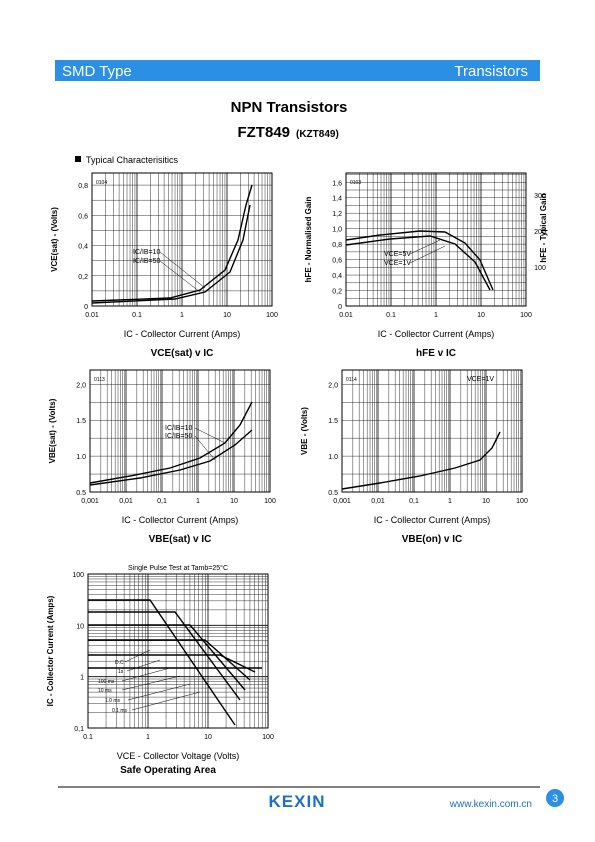 Image resolution: width=595 pixels, height=842 pixels. Describe the element at coordinates (106, 682) in the screenshot. I see `annotation: 100 ms` at that location.